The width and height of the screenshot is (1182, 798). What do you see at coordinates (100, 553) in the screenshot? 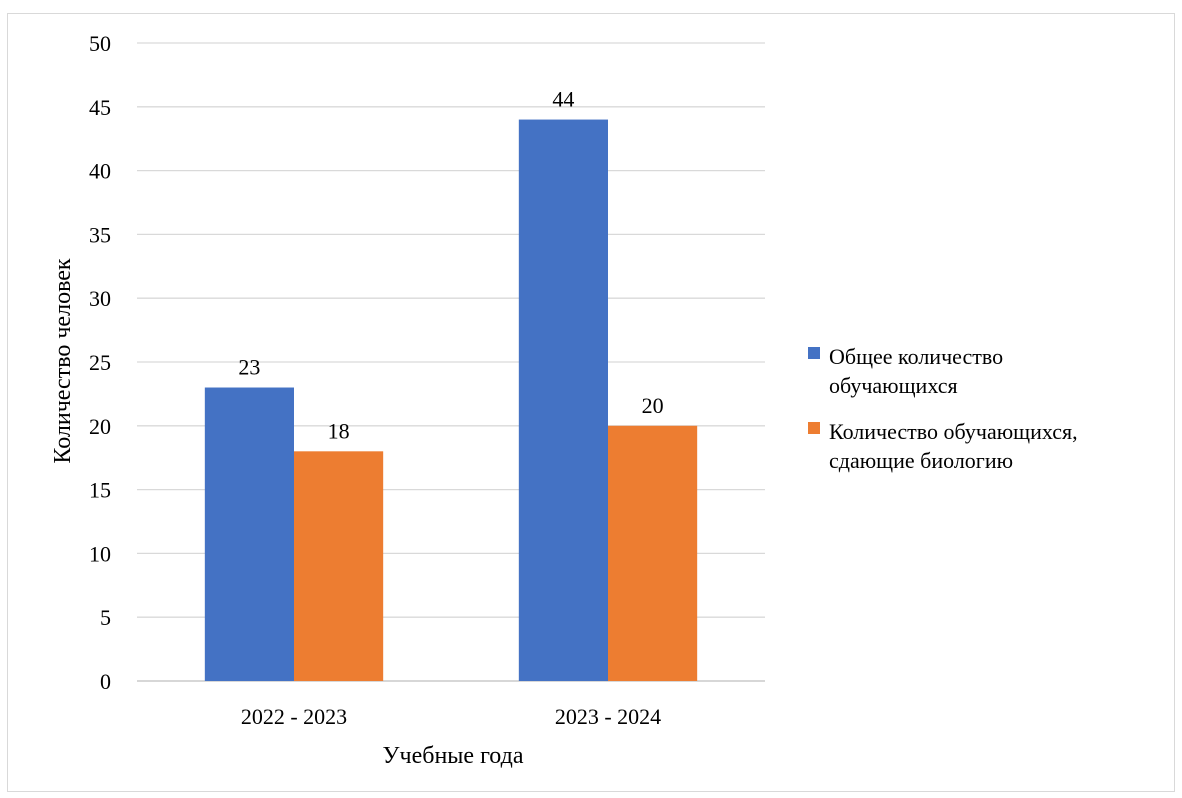
I see `y-tick-label: 10` at bounding box center [100, 553].